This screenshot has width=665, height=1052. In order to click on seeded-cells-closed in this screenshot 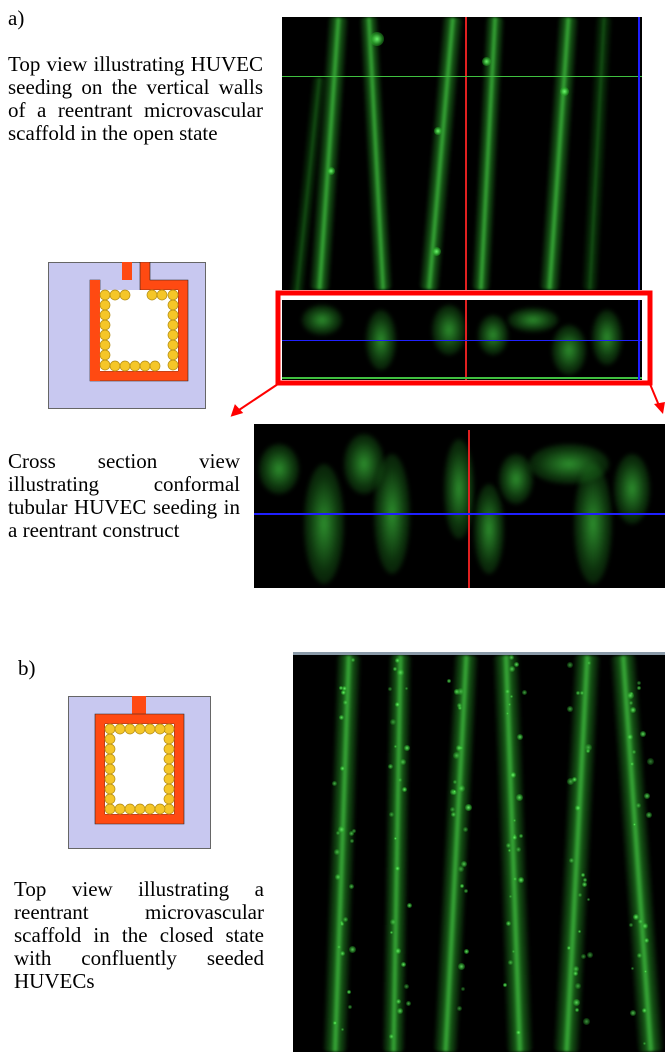, I will do `click(139, 769)`.